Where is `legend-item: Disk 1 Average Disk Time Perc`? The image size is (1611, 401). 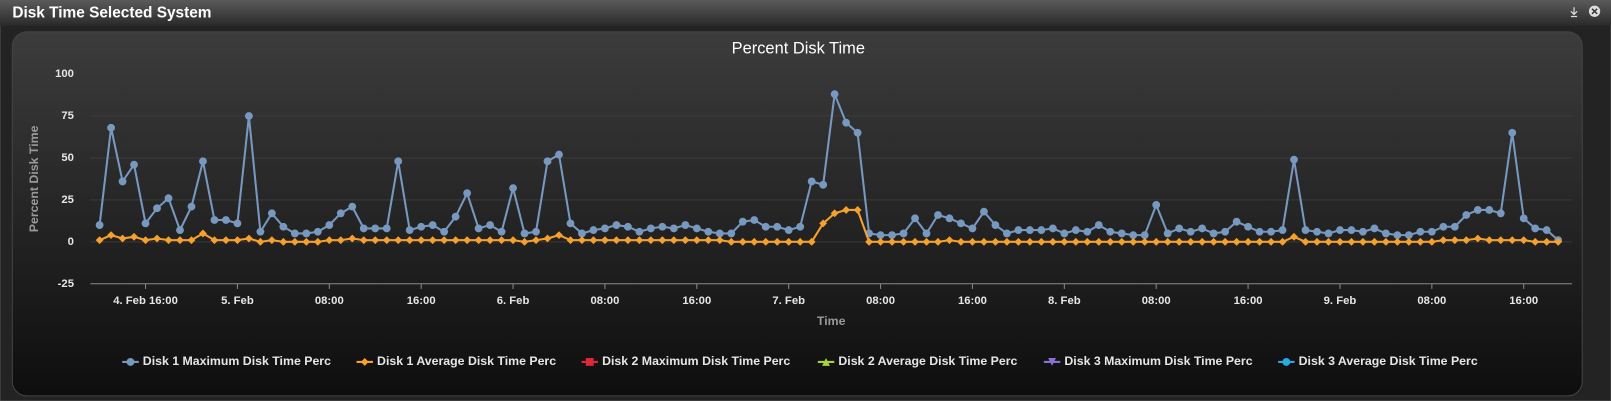 legend-item: Disk 1 Average Disk Time Perc is located at coordinates (456, 361).